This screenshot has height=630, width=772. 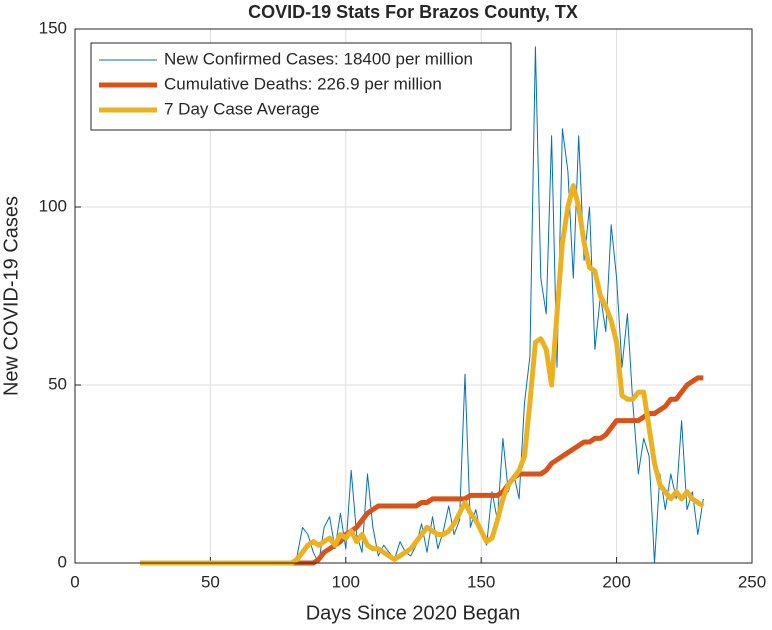 What do you see at coordinates (242, 108) in the screenshot?
I see `legend-label: 7 Day Case Average` at bounding box center [242, 108].